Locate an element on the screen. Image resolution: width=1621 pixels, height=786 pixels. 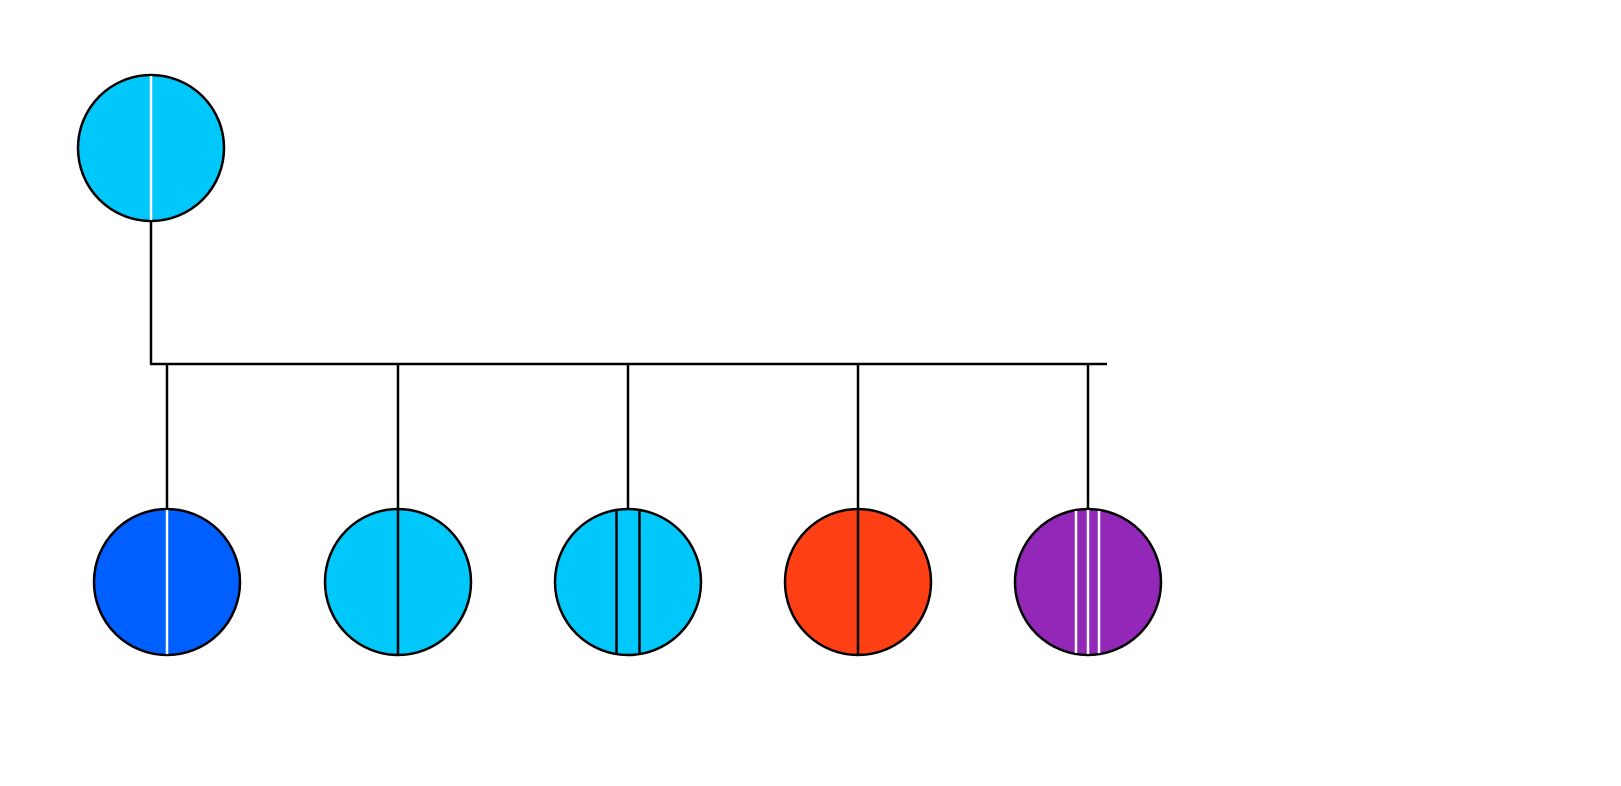
root-node is located at coordinates (151, 148).